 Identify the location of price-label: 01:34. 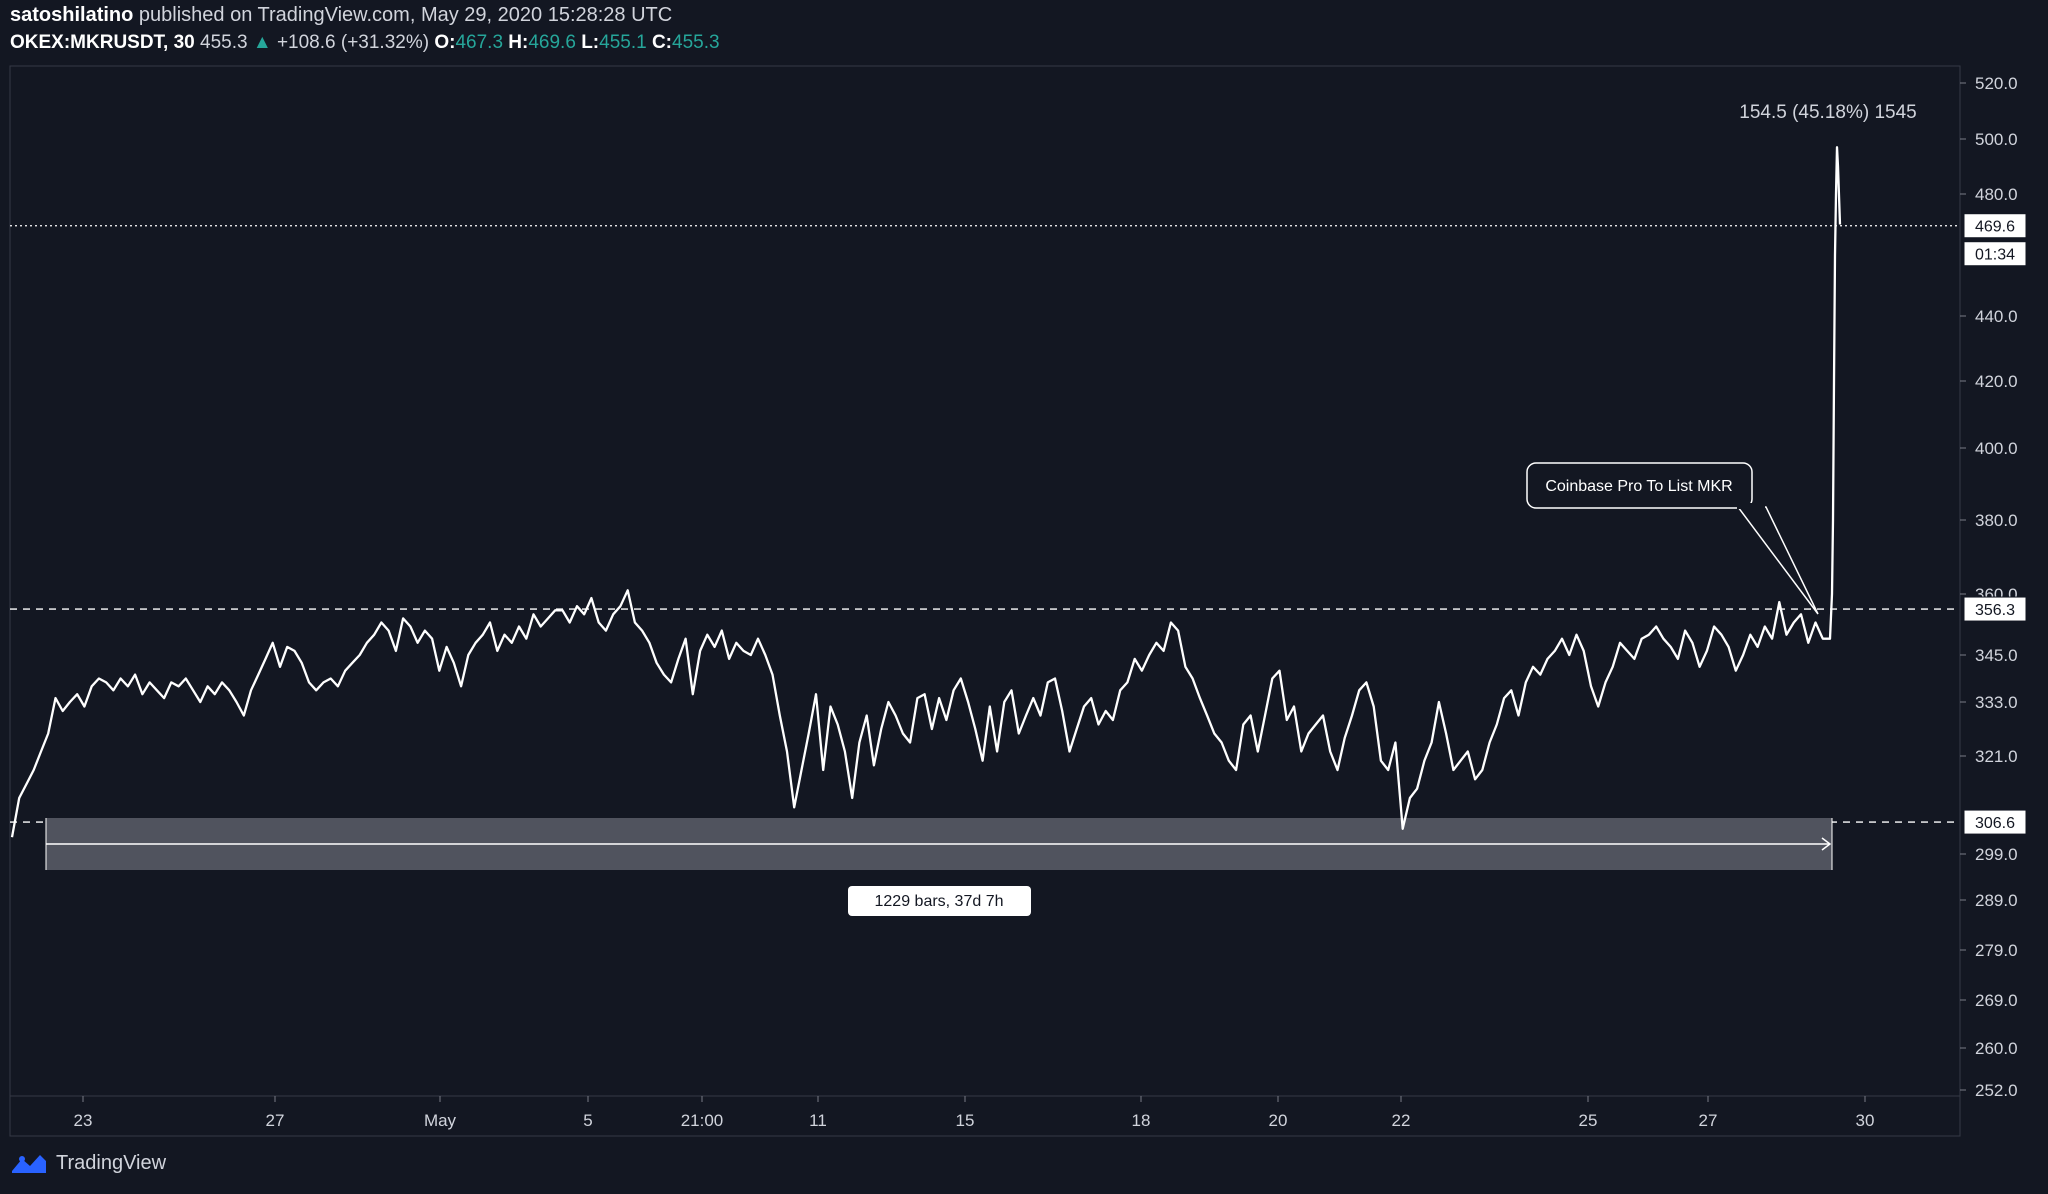
(1995, 255).